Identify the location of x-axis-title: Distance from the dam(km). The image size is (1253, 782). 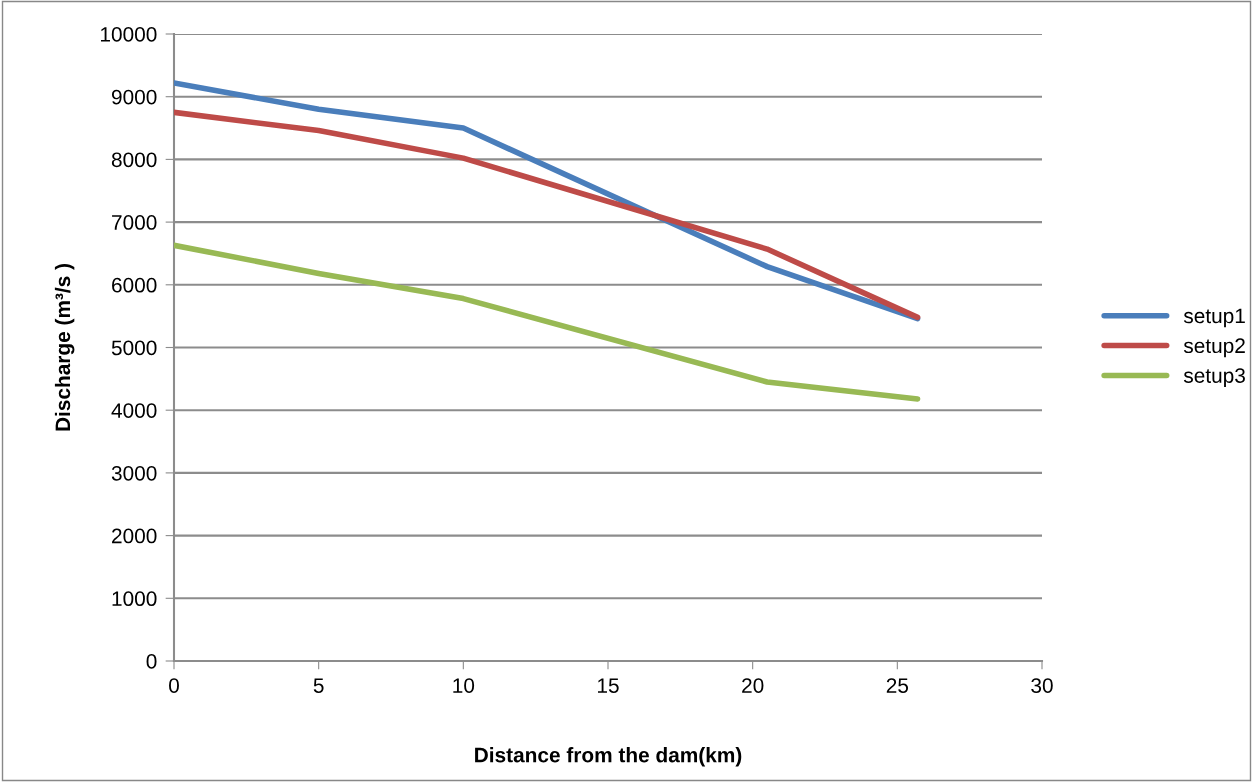
(608, 757).